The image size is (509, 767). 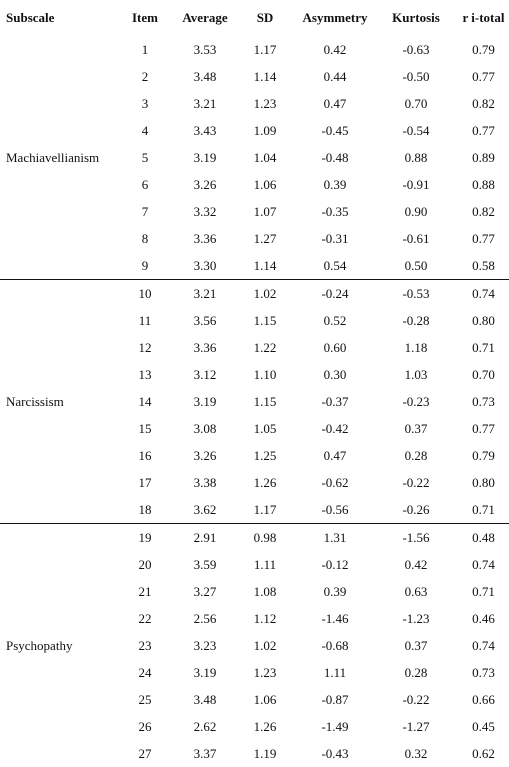 I want to click on average-cell: 3.38, so click(x=205, y=482).